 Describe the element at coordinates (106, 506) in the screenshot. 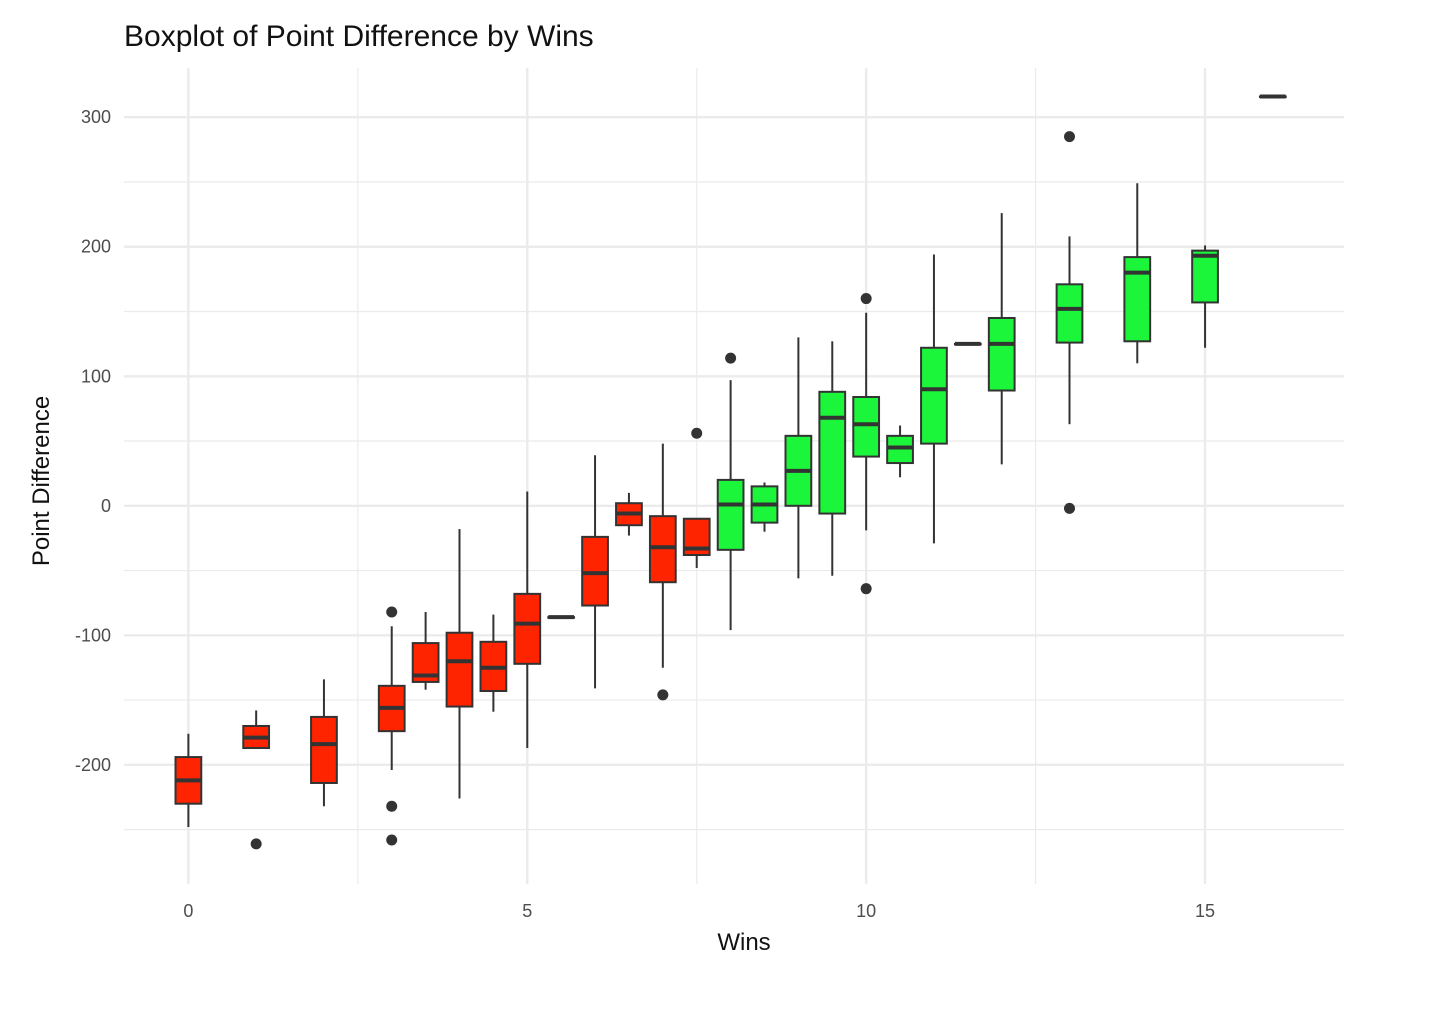

I see `y-tick-label: 0` at that location.